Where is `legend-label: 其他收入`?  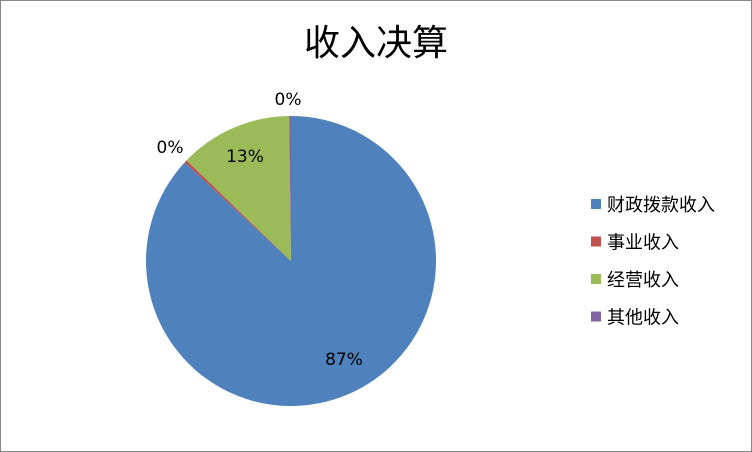
legend-label: 其他收入 is located at coordinates (643, 318).